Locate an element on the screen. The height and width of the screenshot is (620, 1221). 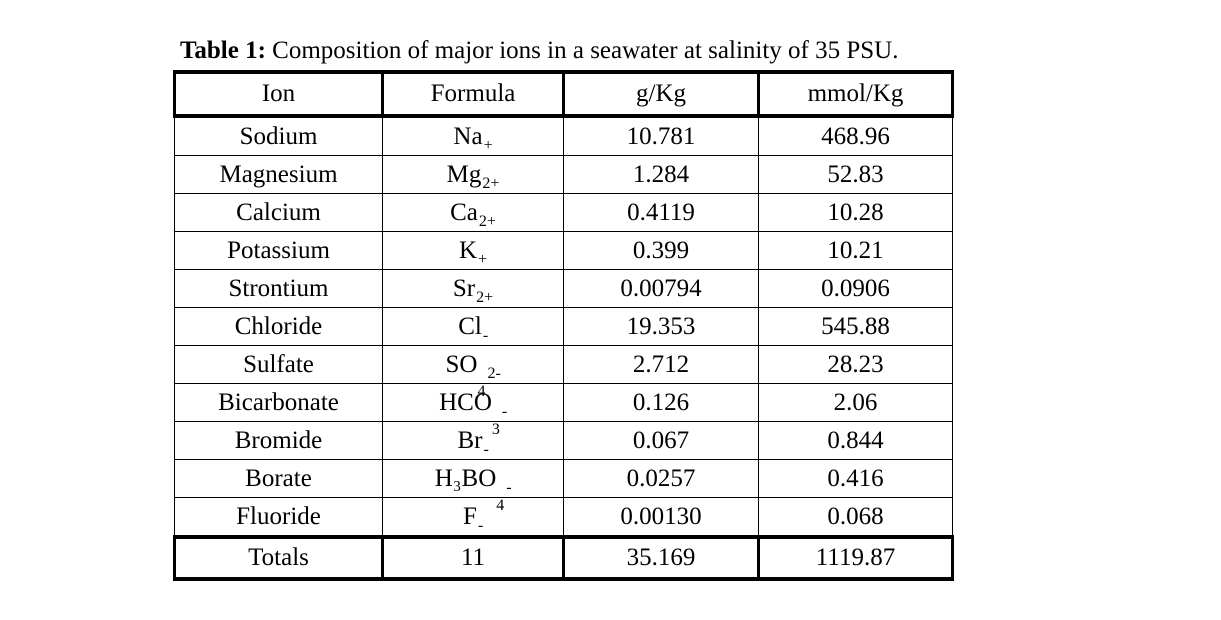
formula-base: Cl is located at coordinates (470, 326).